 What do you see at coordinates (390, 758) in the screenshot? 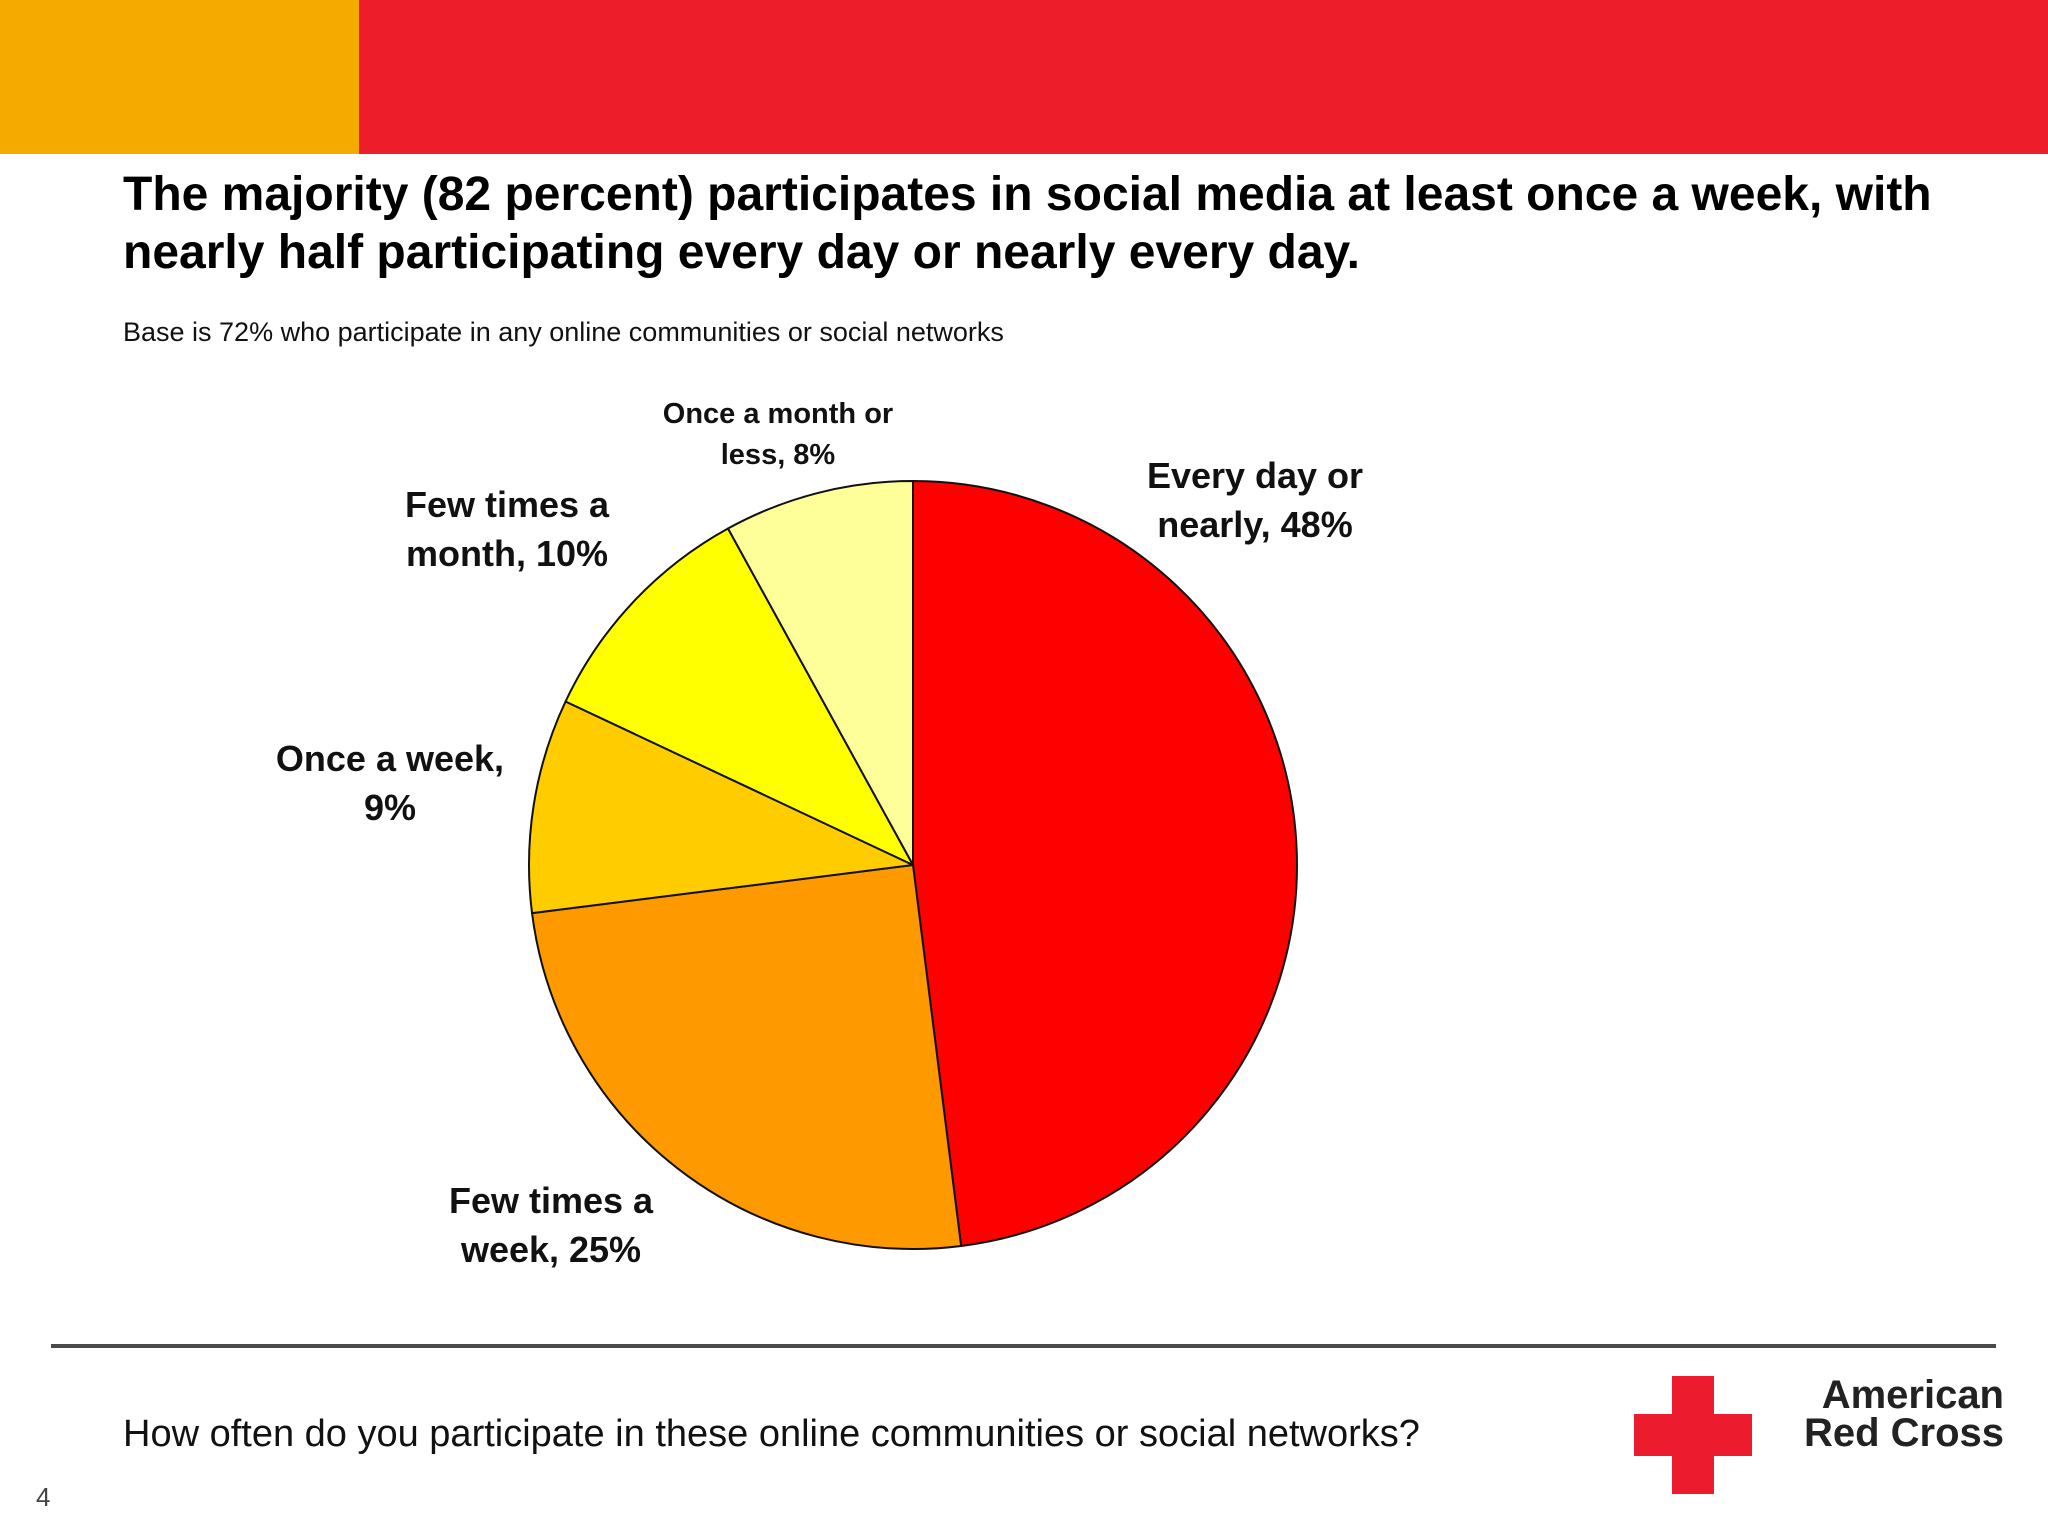
I see `pie-label-line: Once a week,` at bounding box center [390, 758].